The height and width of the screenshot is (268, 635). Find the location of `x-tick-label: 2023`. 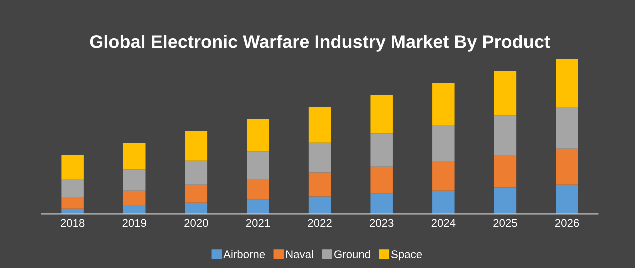

x-tick-label: 2023 is located at coordinates (382, 223).